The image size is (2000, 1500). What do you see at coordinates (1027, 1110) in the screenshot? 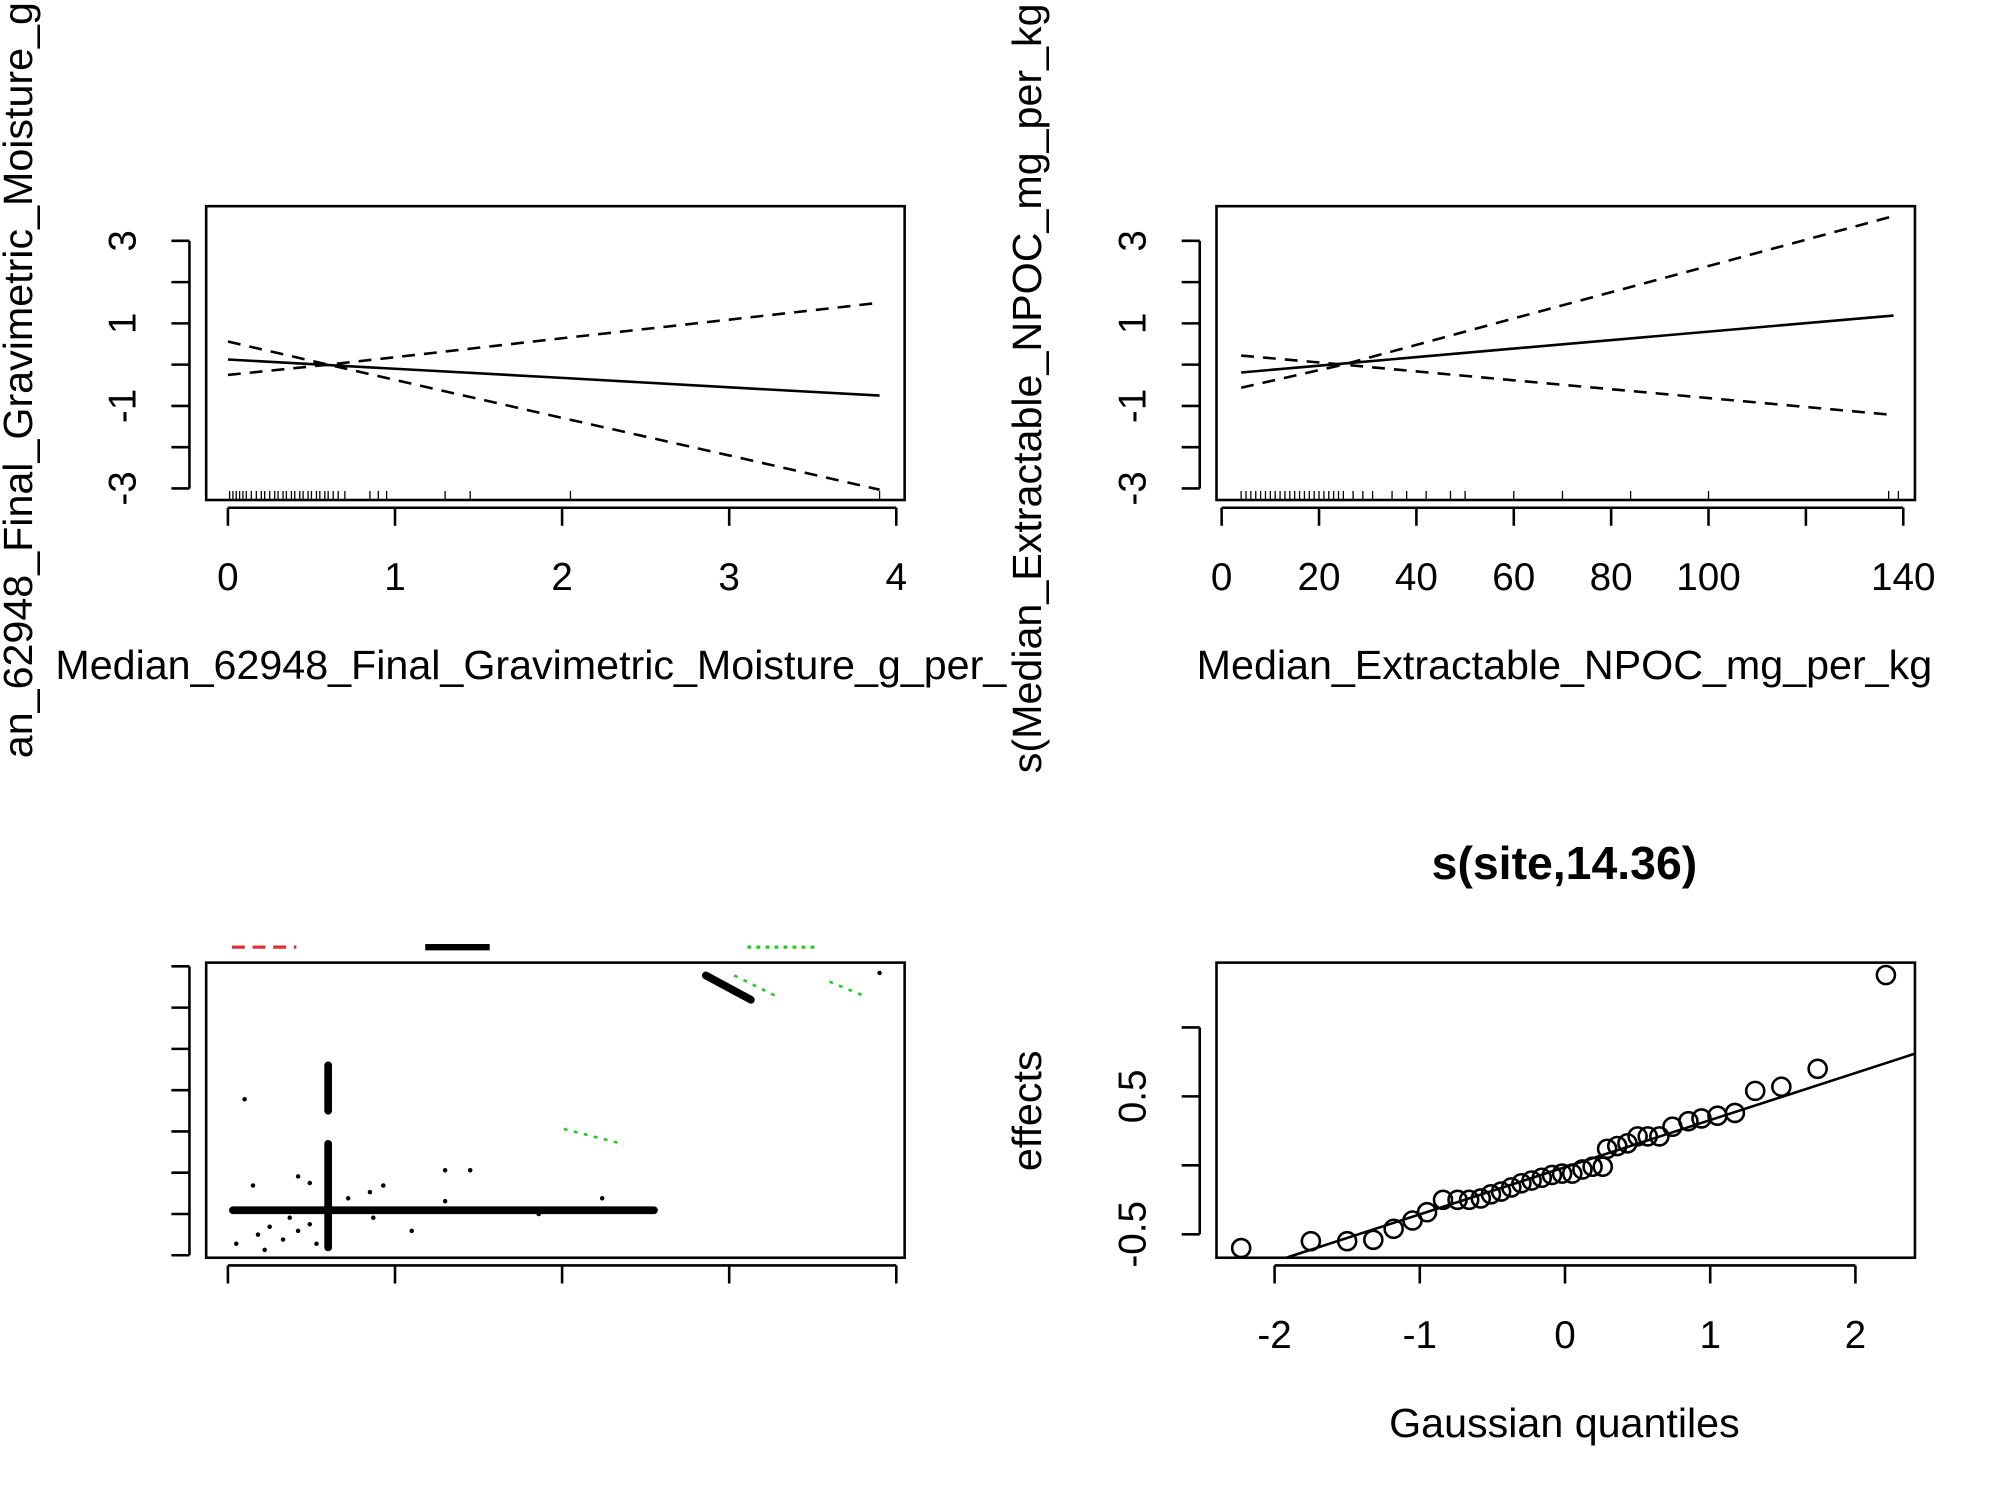
I see `y-axis-label: effects` at bounding box center [1027, 1110].